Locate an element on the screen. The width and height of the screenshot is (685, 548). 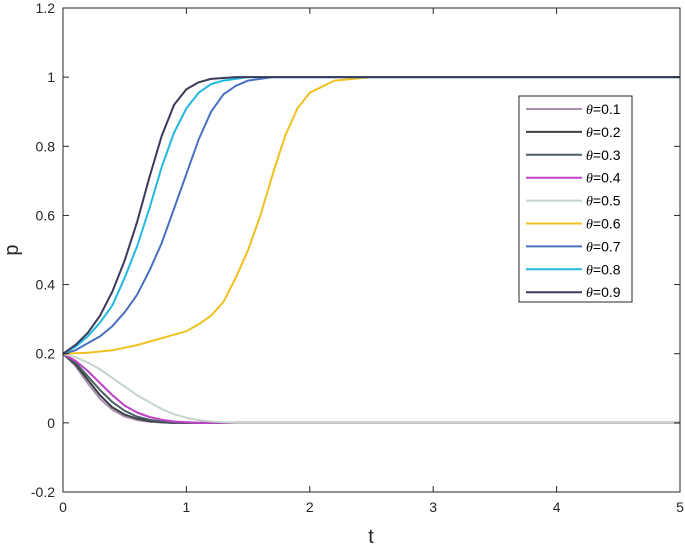
y-tick-label: 0 is located at coordinates (51, 423).